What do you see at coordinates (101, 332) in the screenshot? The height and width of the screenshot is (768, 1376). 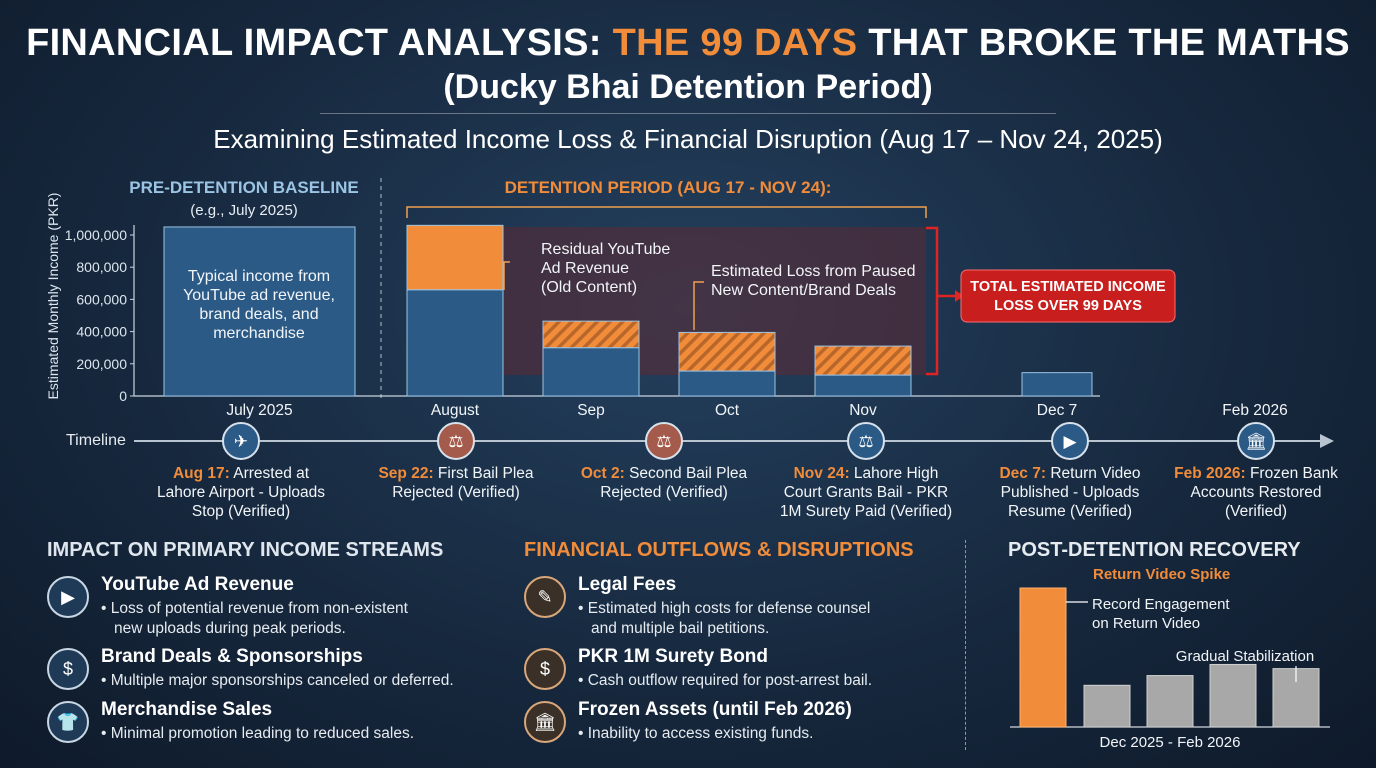 I see `y-tick-label: 400,000` at bounding box center [101, 332].